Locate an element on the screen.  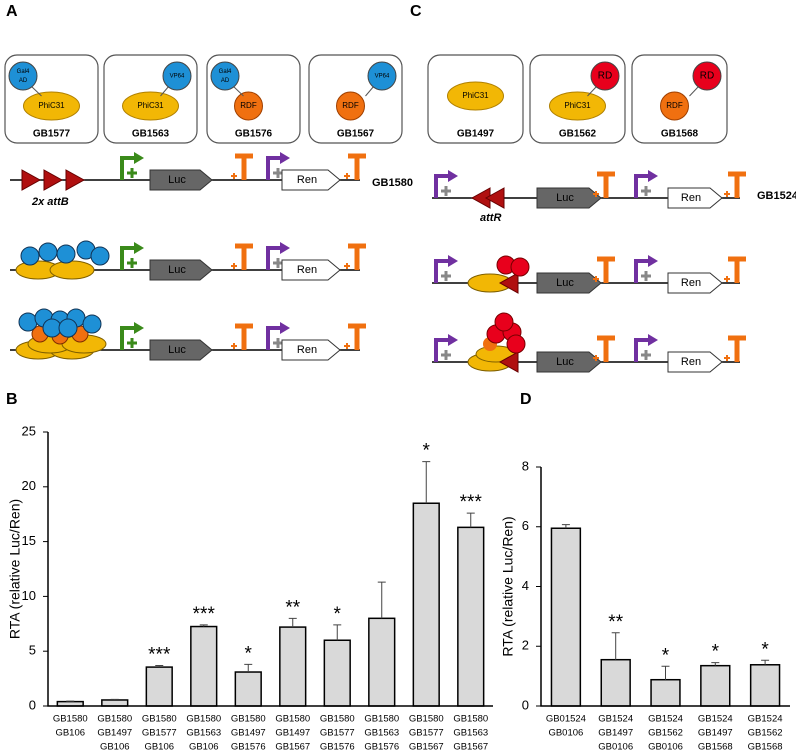
significance: *** is located at coordinates (471, 502).